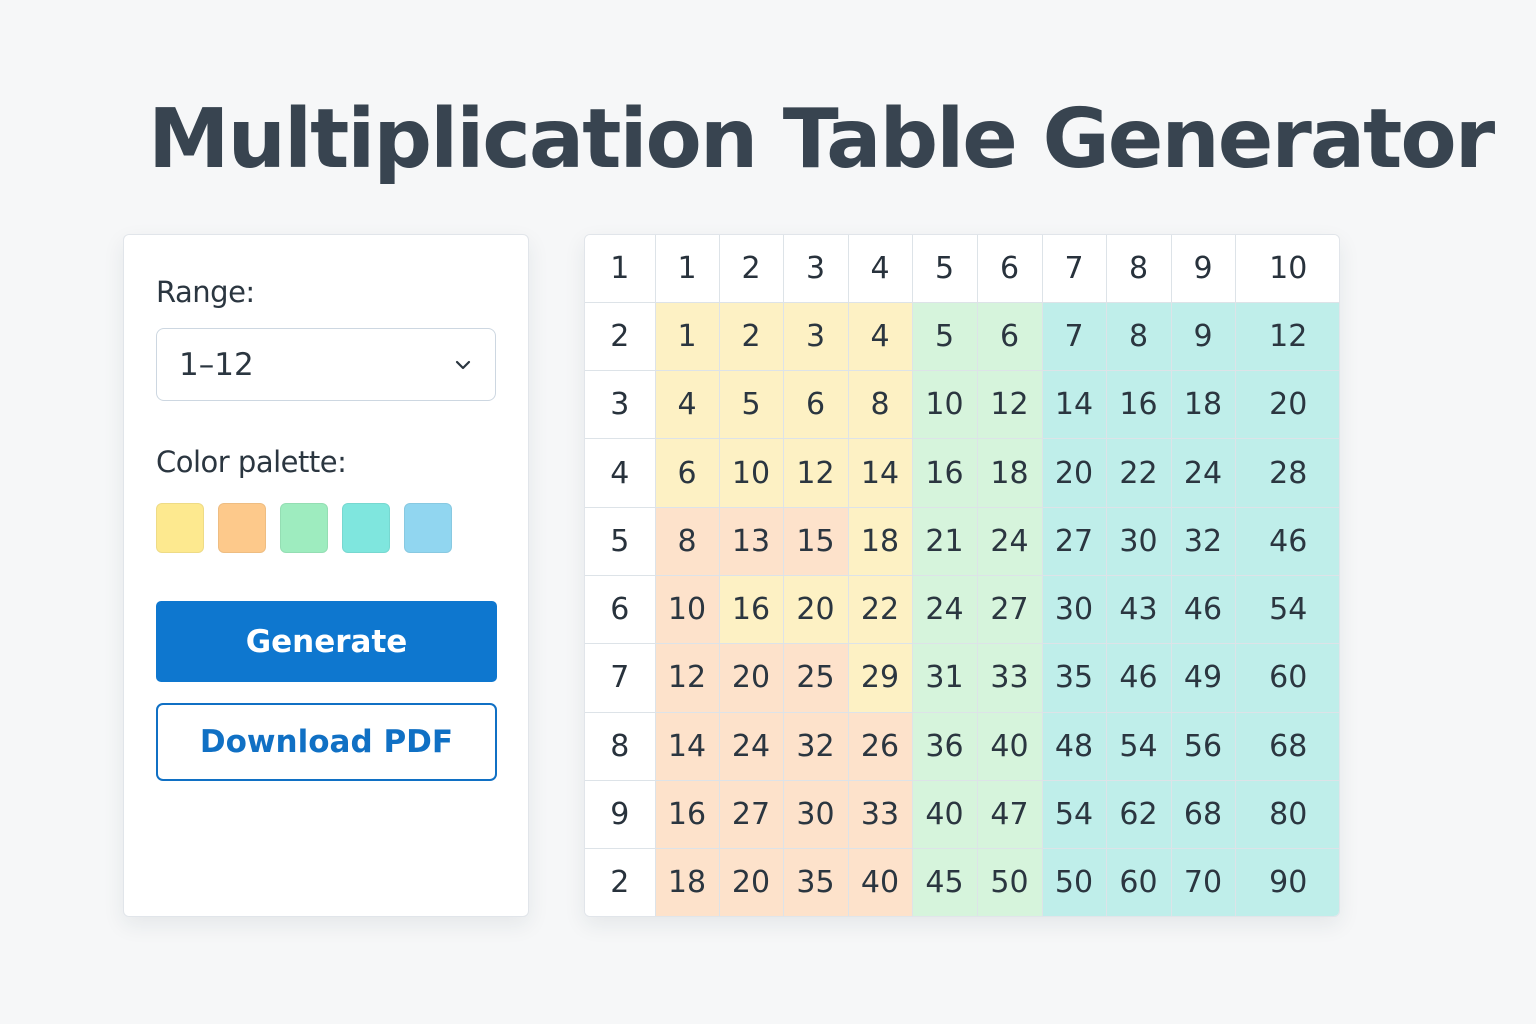 The height and width of the screenshot is (1024, 1536). I want to click on table-cell: 7, so click(1074, 336).